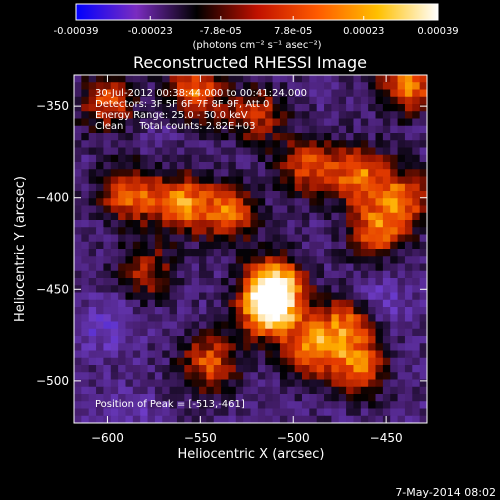 Image resolution: width=500 pixels, height=500 pixels. Describe the element at coordinates (175, 126) in the screenshot. I see `annotation-clean-counts: Clean Total counts: 2.82E+03` at that location.